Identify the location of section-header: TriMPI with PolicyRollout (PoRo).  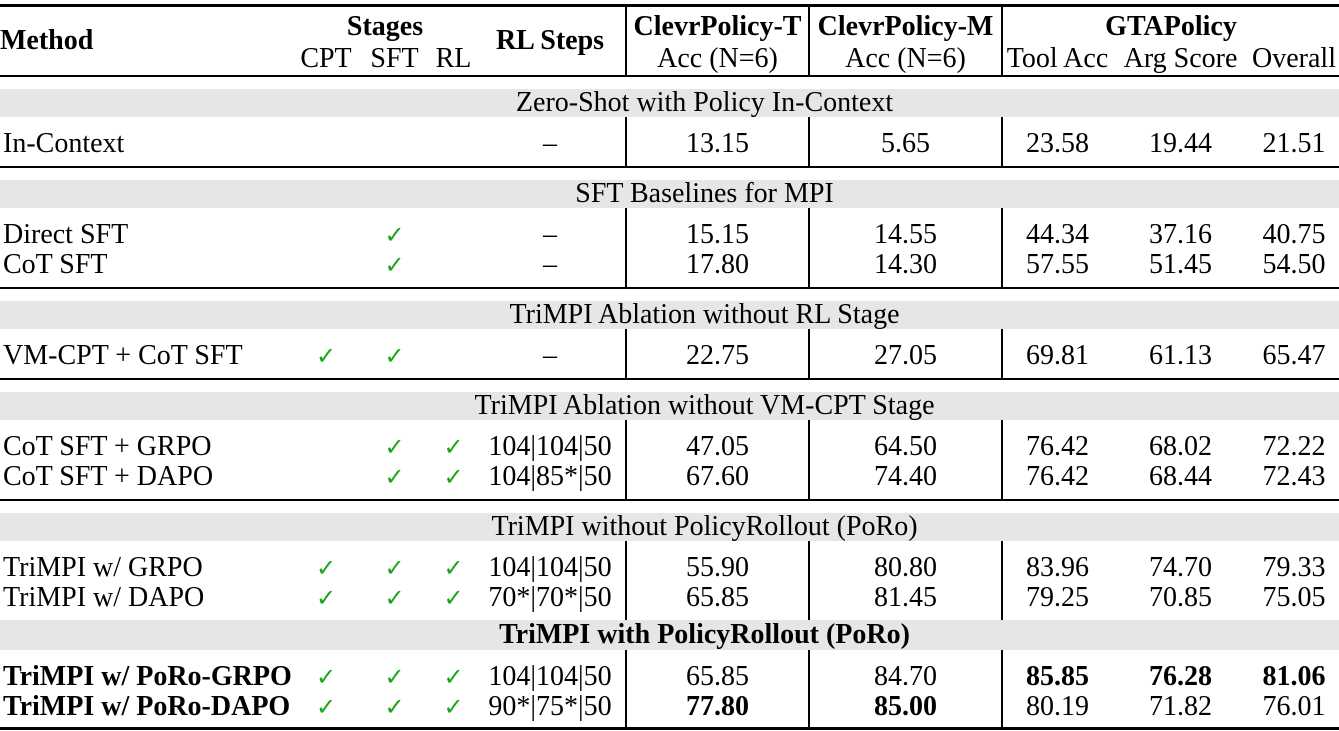
(669, 635).